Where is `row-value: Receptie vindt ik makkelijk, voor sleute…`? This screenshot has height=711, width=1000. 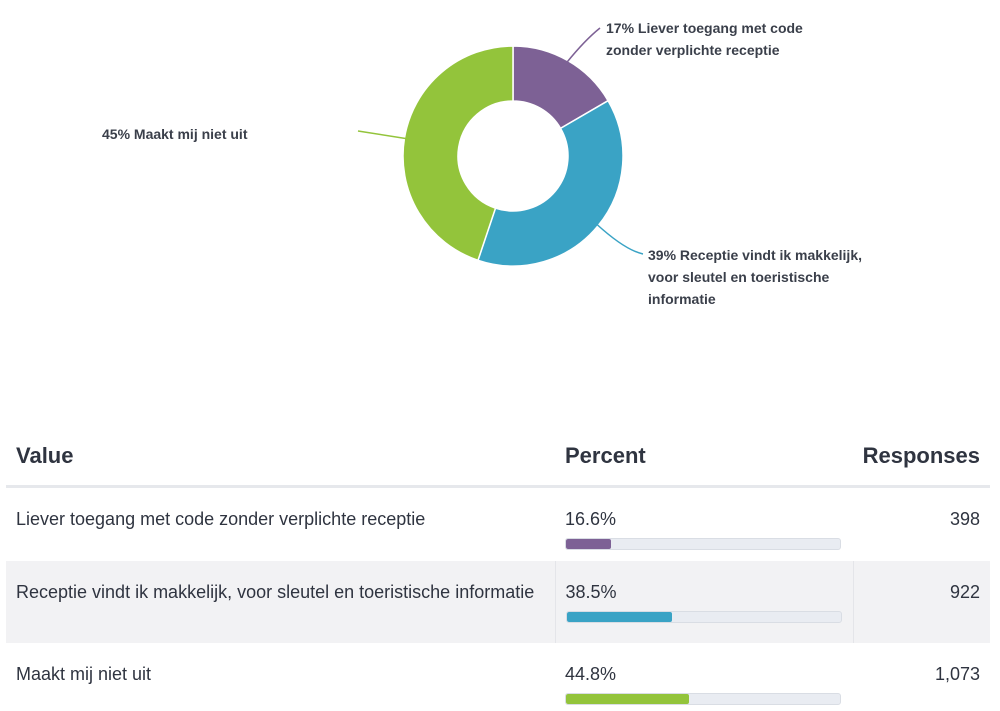
row-value: Receptie vindt ik makkelijk, voor sleute… is located at coordinates (275, 592).